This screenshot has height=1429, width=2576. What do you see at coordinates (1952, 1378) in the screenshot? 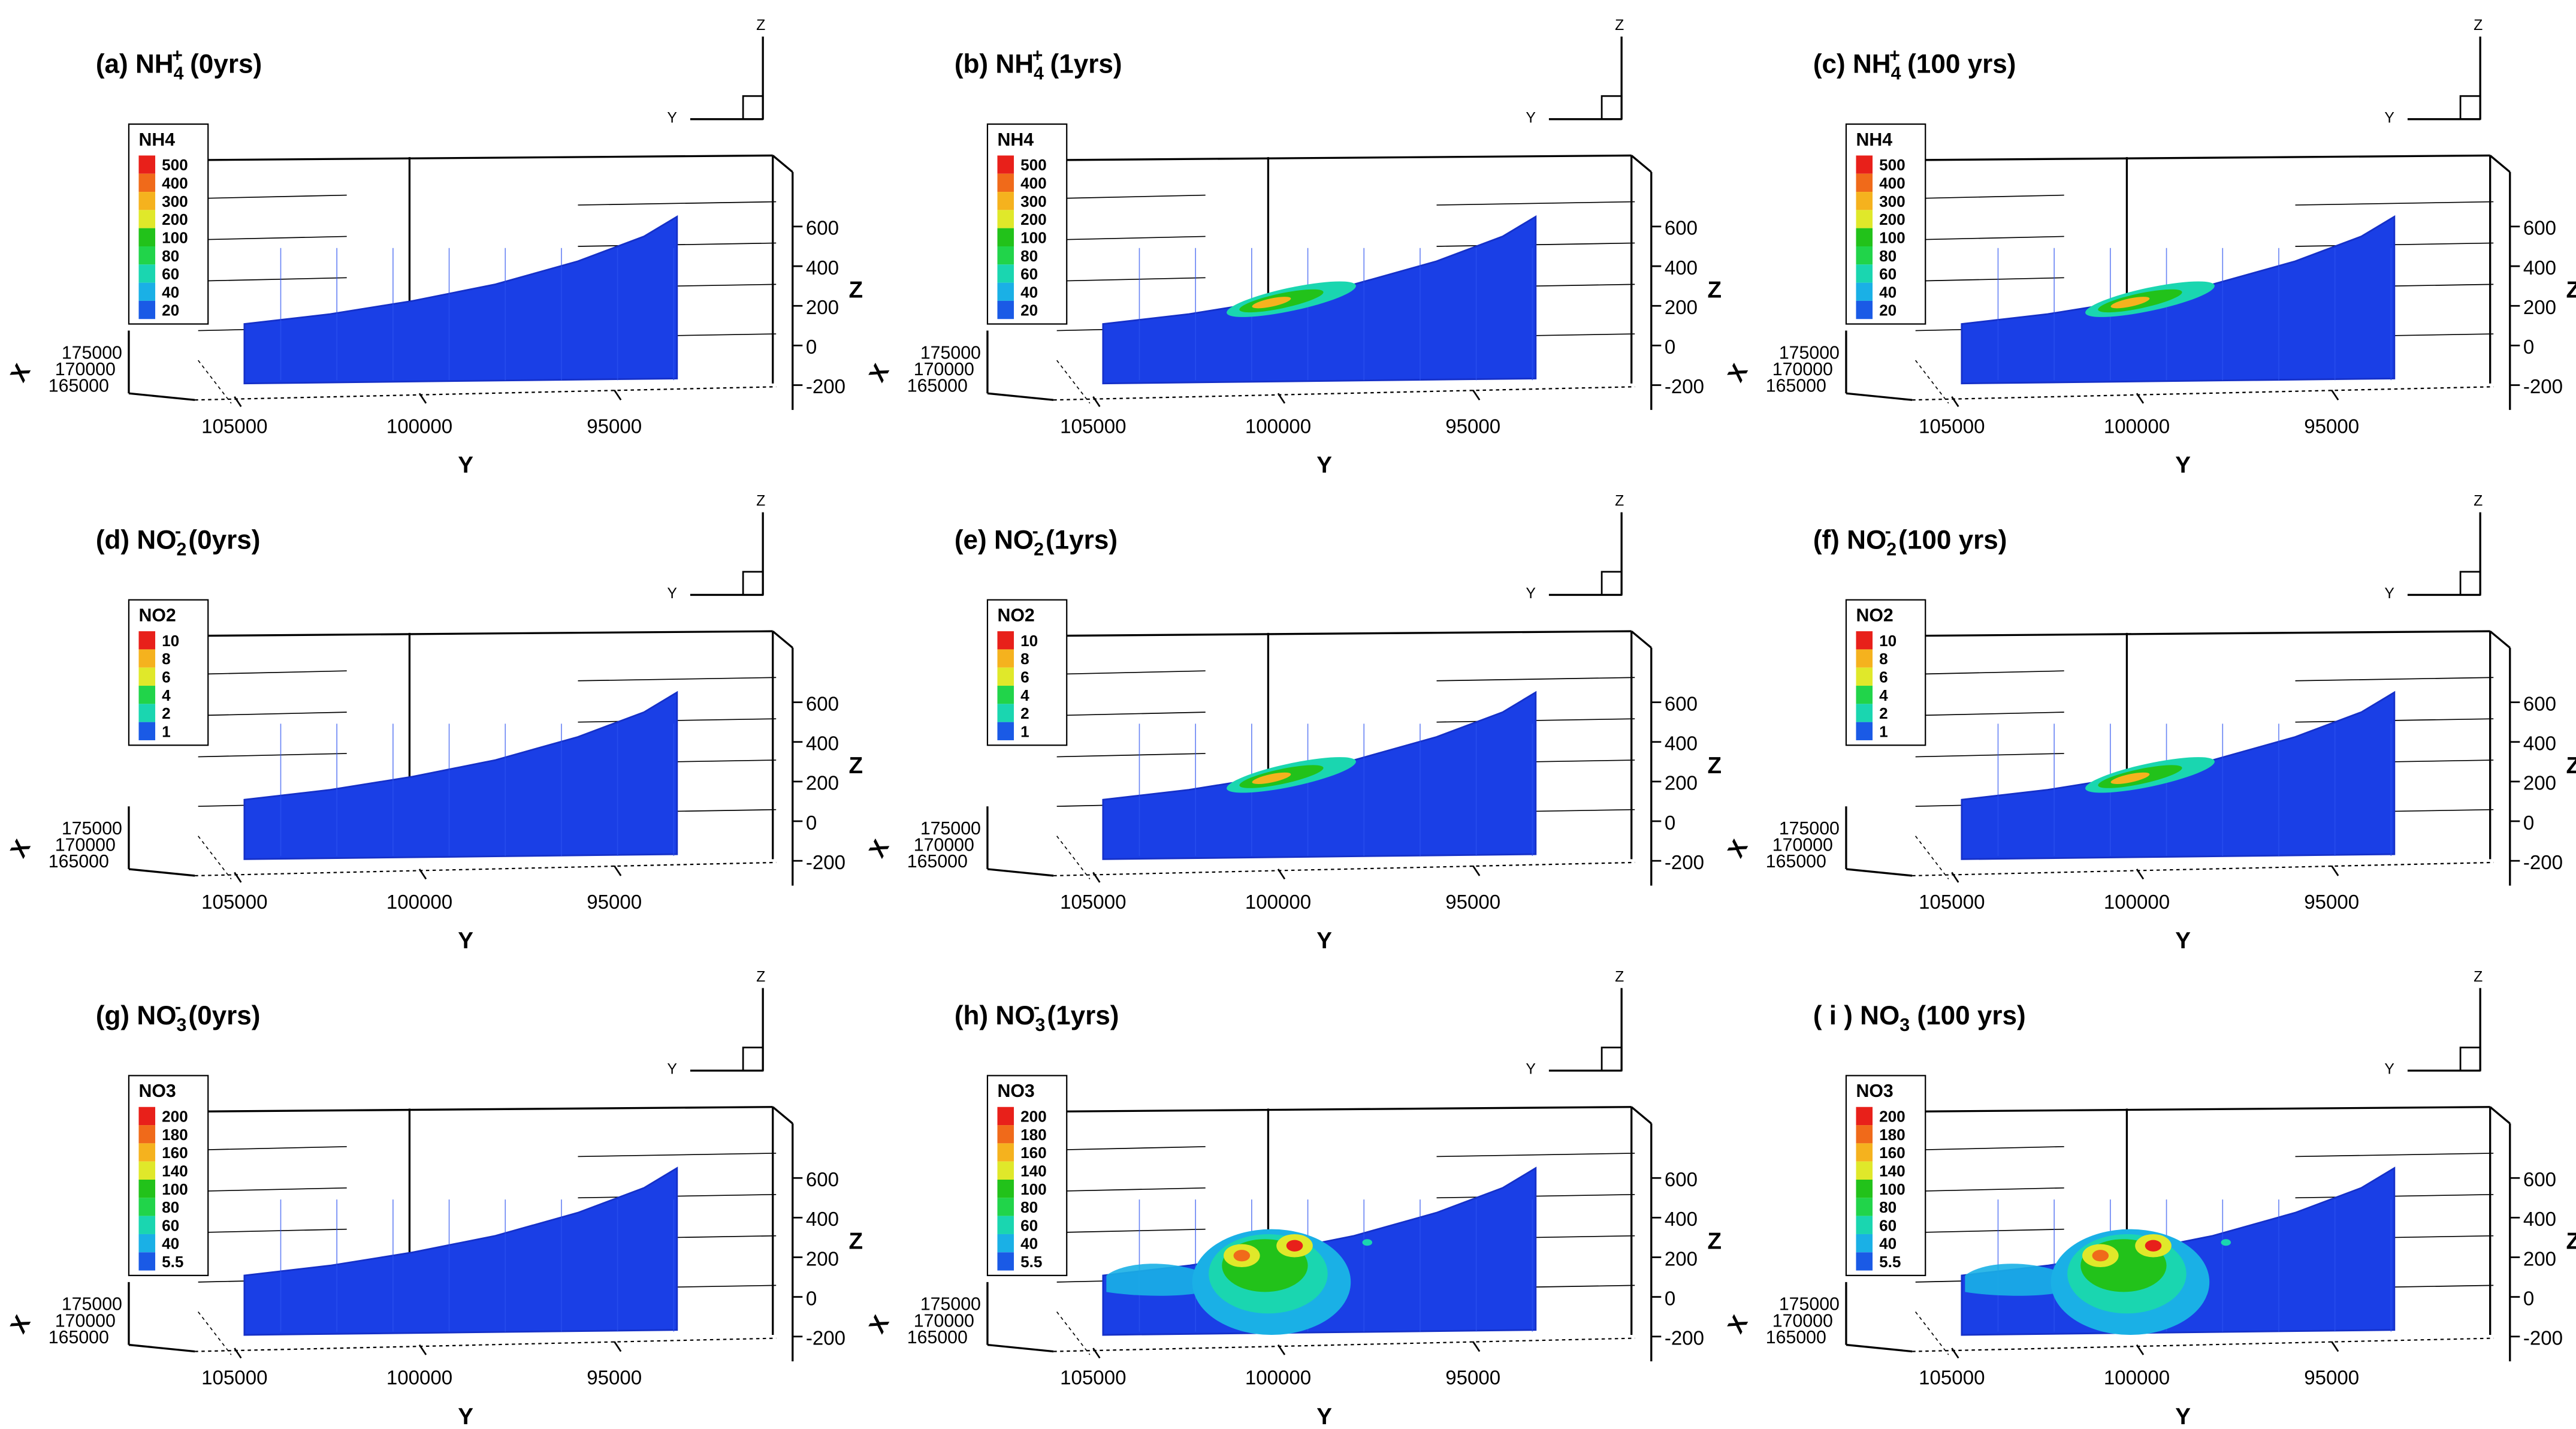
I see `y-tick-label: 105000` at bounding box center [1952, 1378].